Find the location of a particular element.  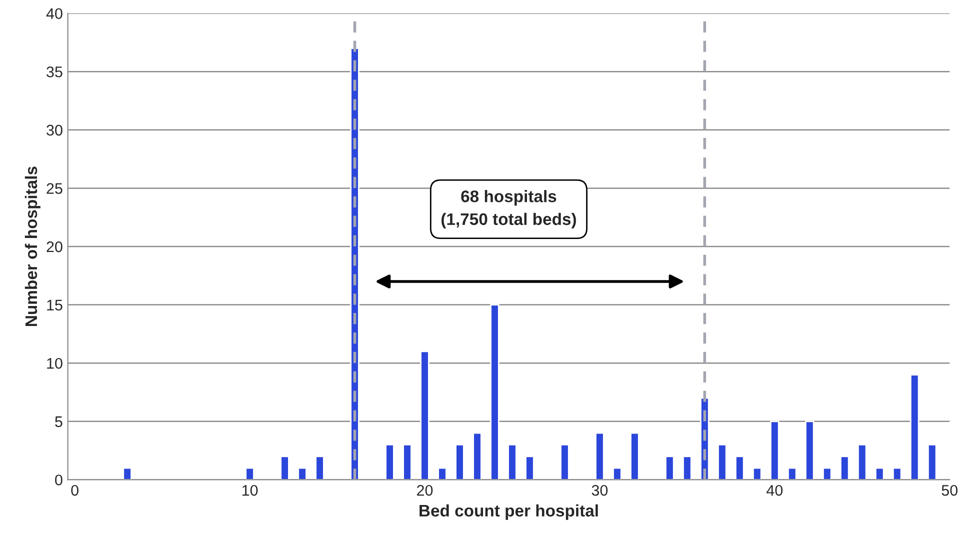

y-tick-label: 5 is located at coordinates (58, 422).